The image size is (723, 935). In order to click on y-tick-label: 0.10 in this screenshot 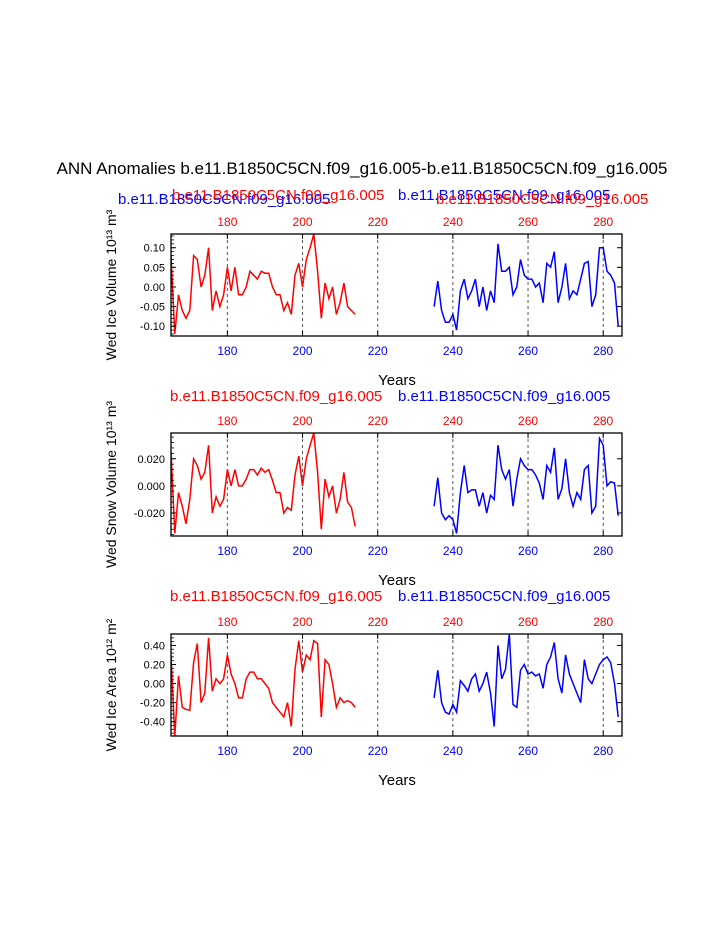, I will do `click(154, 249)`.